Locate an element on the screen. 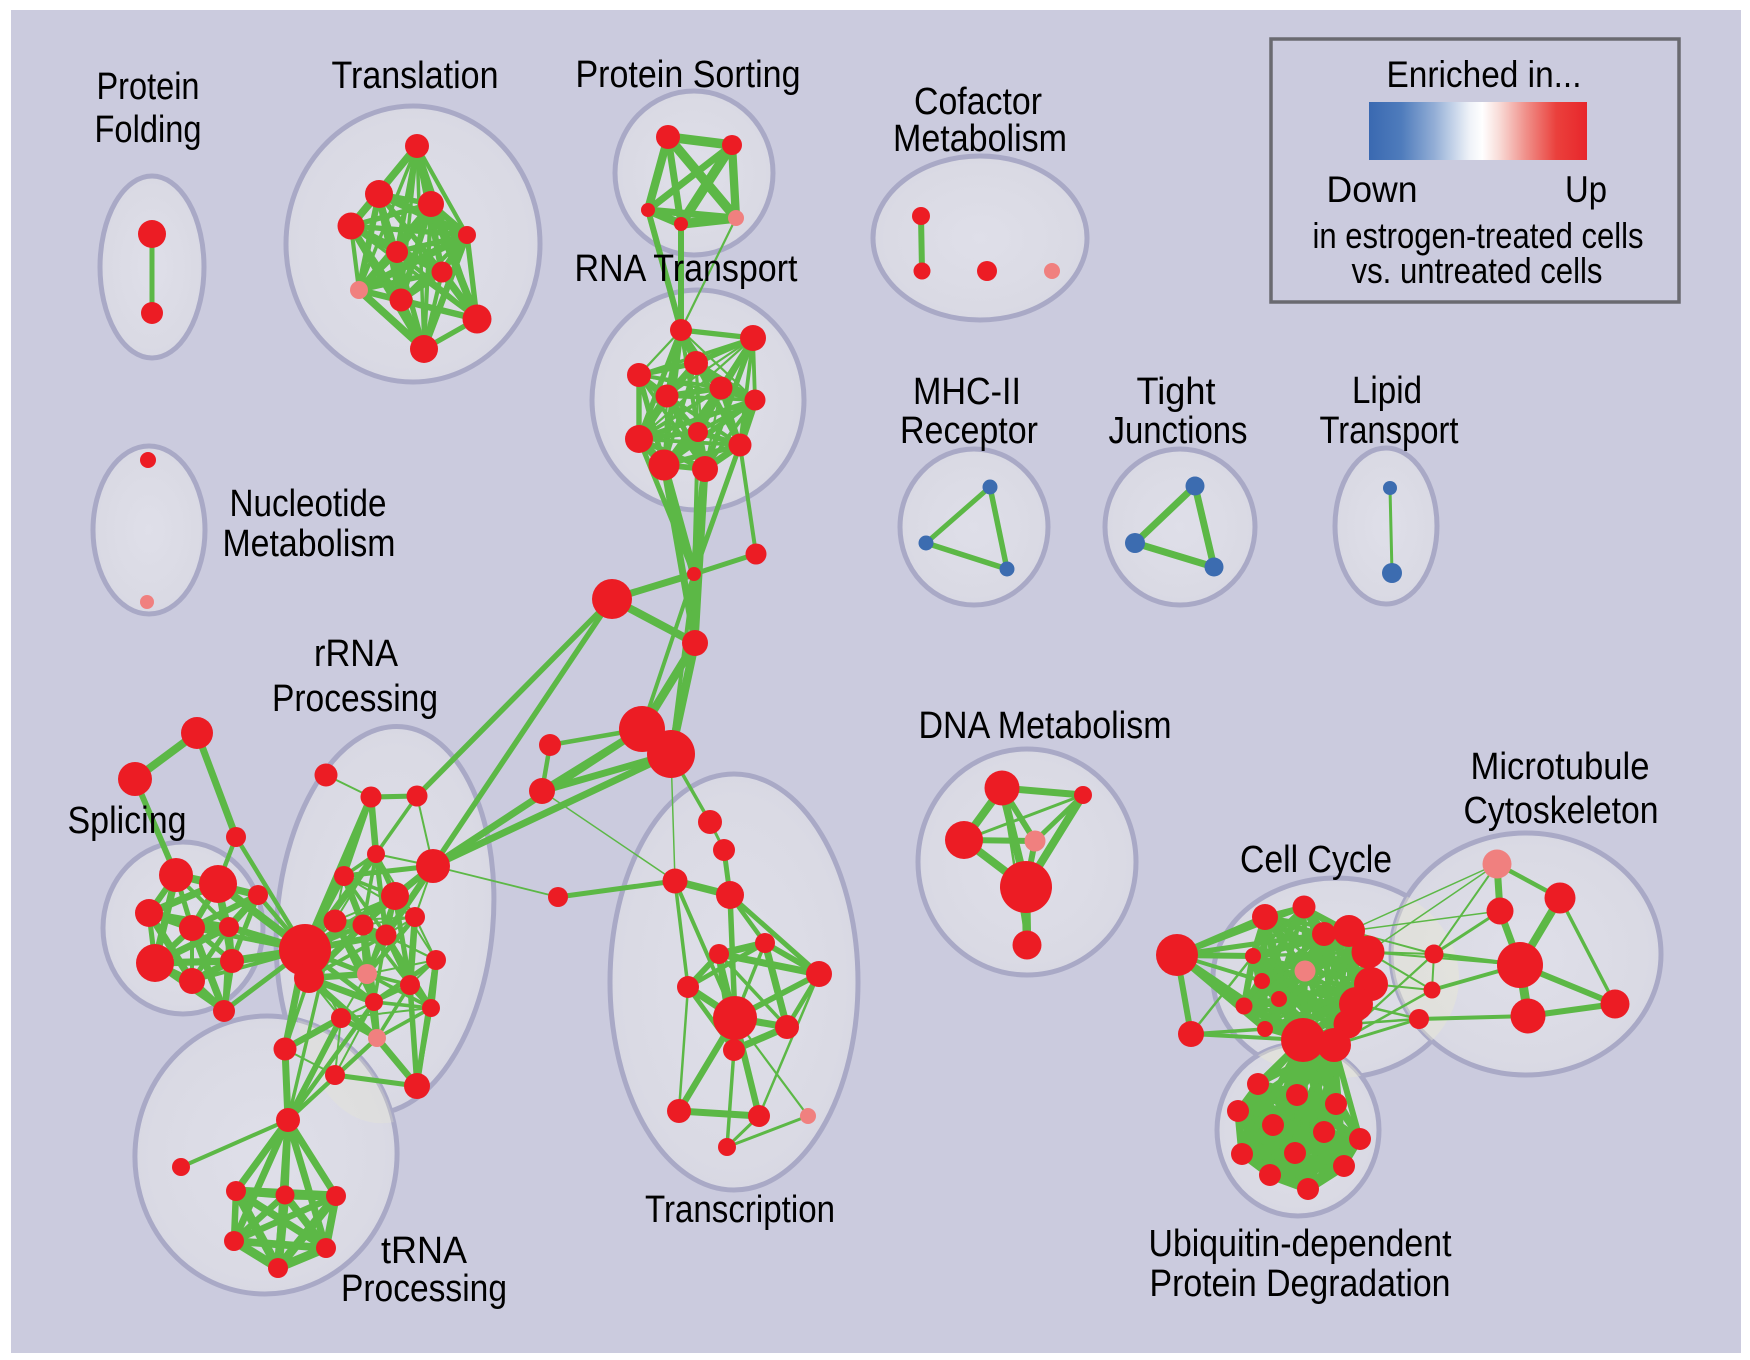 This screenshot has height=1360, width=1750. svg-text: DNA Metabolism is located at coordinates (1045, 726).